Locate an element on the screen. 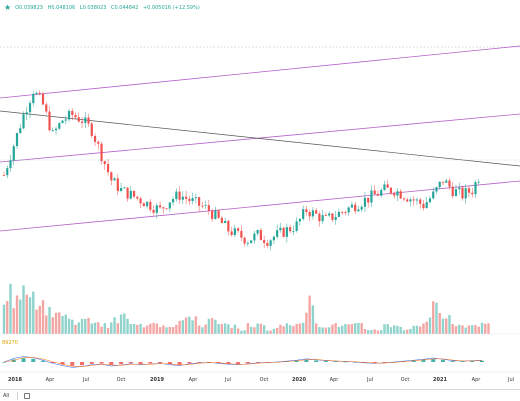 The height and width of the screenshot is (401, 520). x-tick-label: Oct is located at coordinates (405, 380).